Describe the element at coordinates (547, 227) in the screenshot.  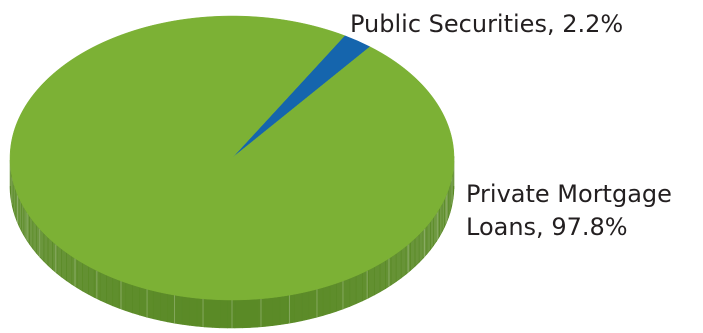
I see `slice-label-private-line2: Loans, 97.8%` at that location.